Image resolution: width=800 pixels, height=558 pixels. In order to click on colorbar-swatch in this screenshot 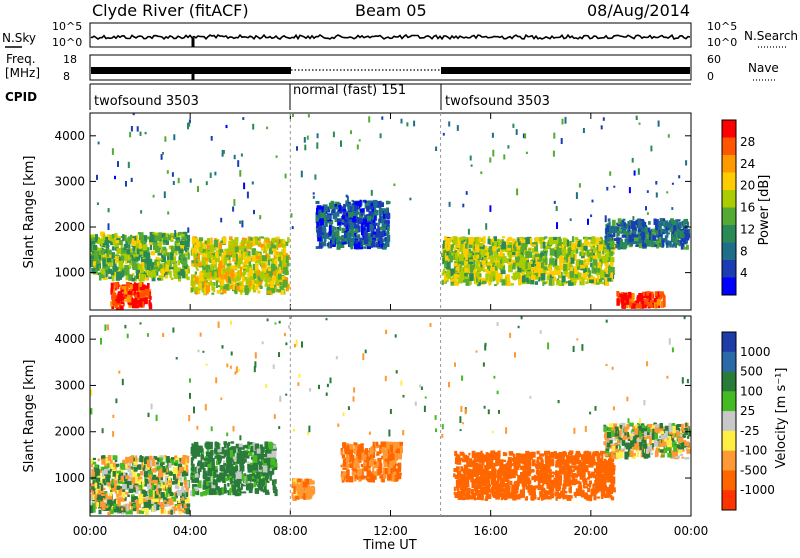, I will do `click(729, 164)`.